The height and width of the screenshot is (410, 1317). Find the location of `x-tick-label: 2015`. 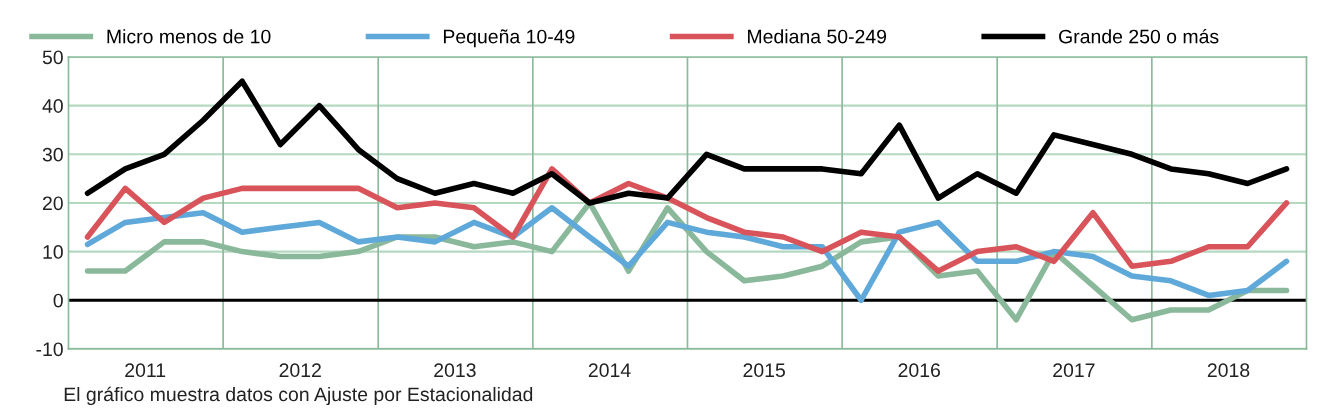

x-tick-label: 2015 is located at coordinates (764, 370).